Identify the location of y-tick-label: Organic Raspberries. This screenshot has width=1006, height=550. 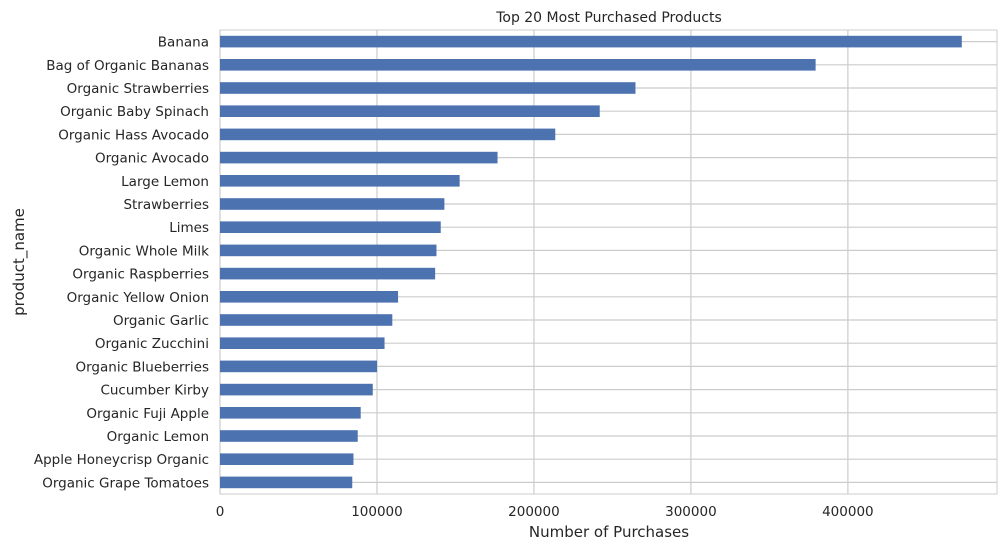
(140, 275).